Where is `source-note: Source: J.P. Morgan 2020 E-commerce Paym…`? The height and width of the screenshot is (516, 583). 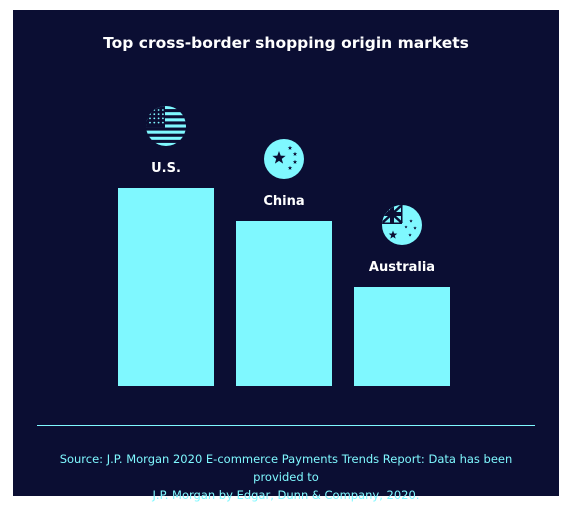 source-note: Source: J.P. Morgan 2020 E-commerce Paym… is located at coordinates (286, 477).